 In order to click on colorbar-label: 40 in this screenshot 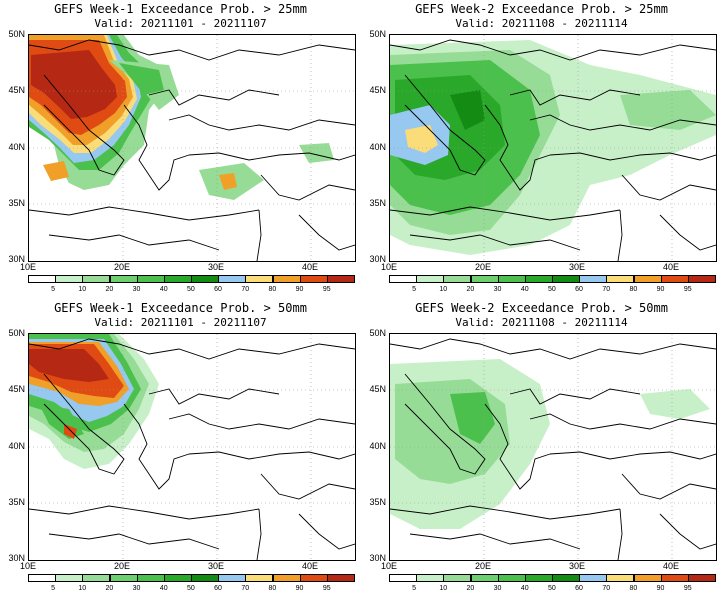, I will do `click(163, 588)`.